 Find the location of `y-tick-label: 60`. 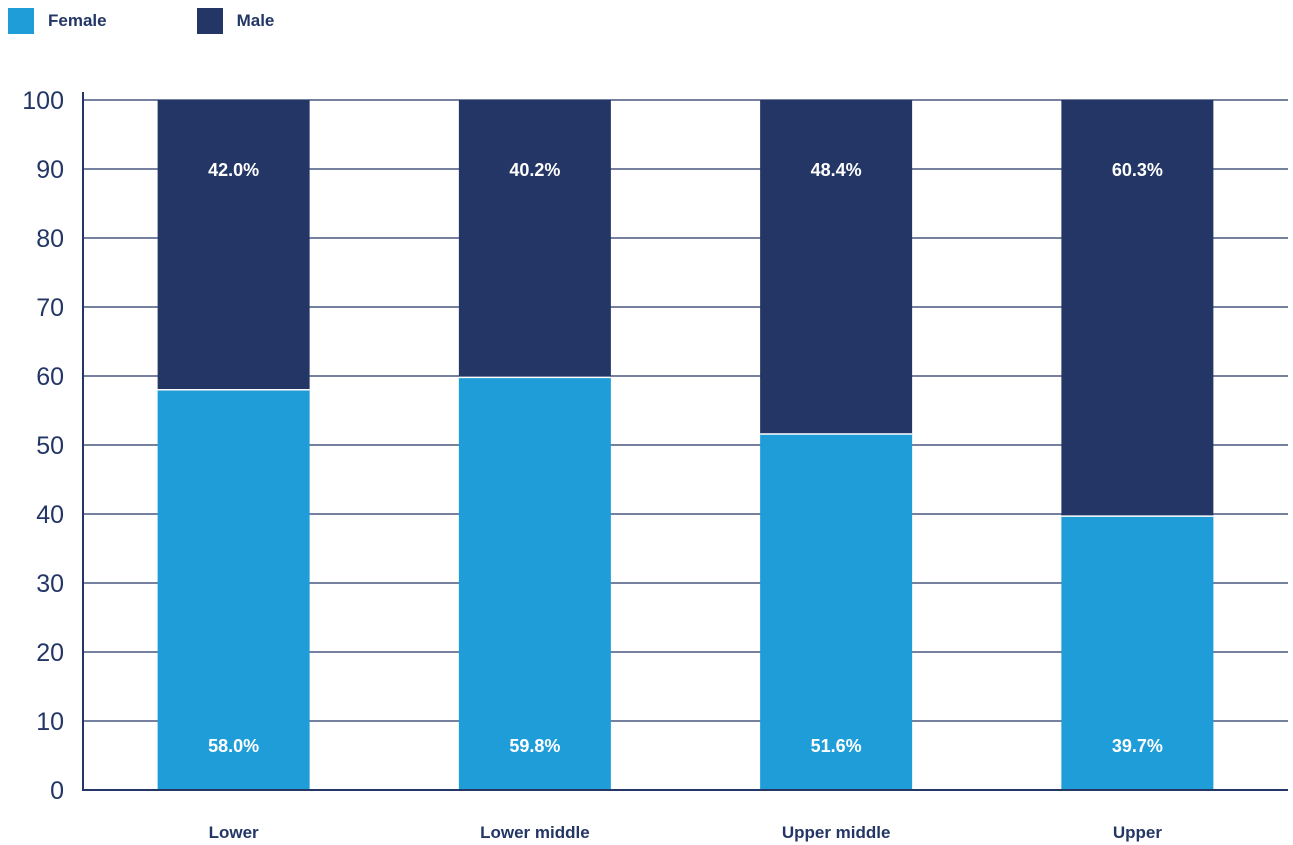

y-tick-label: 60 is located at coordinates (50, 377).